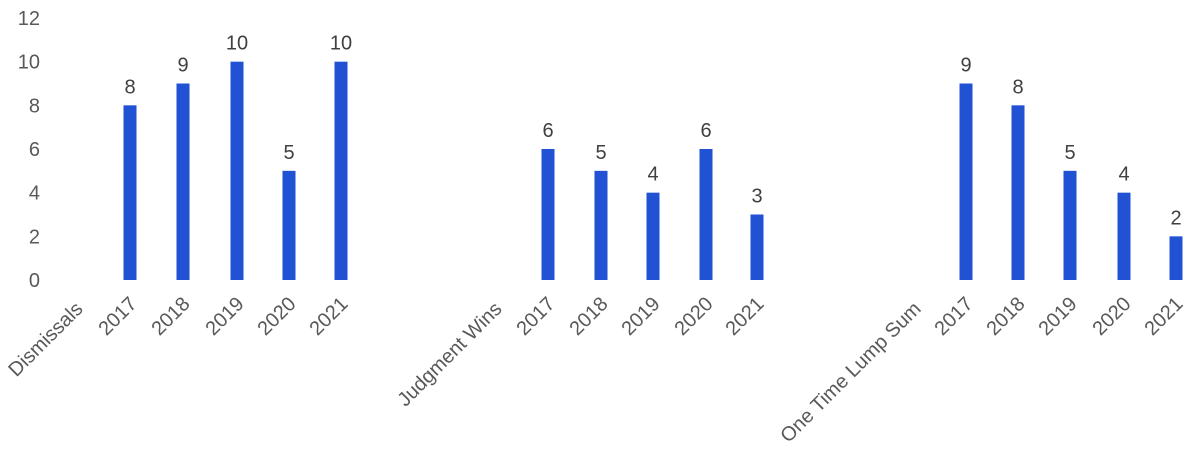 This screenshot has width=1192, height=457. I want to click on group-label: Judgment Wins, so click(450, 354).